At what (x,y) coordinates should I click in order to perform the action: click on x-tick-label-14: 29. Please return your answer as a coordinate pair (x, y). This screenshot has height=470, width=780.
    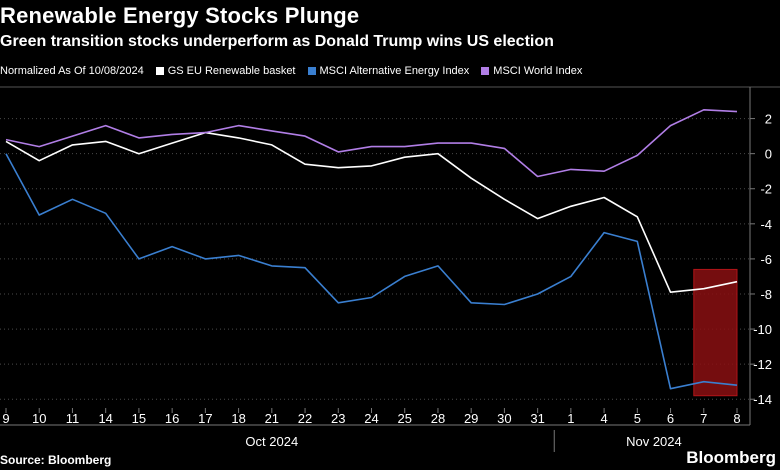
    Looking at the image, I should click on (471, 418).